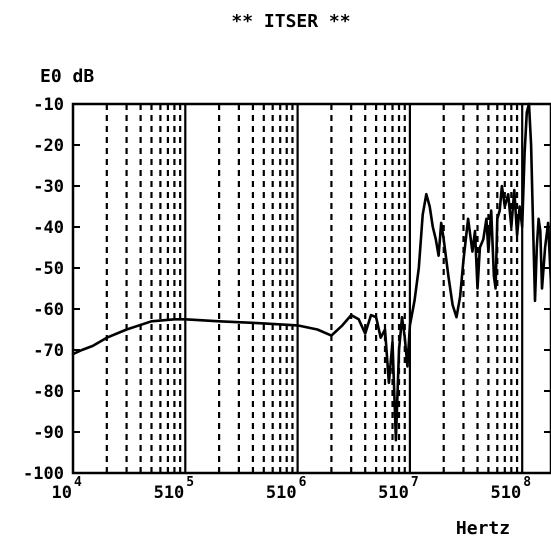  I want to click on y-tick-label: -20, so click(48, 146).